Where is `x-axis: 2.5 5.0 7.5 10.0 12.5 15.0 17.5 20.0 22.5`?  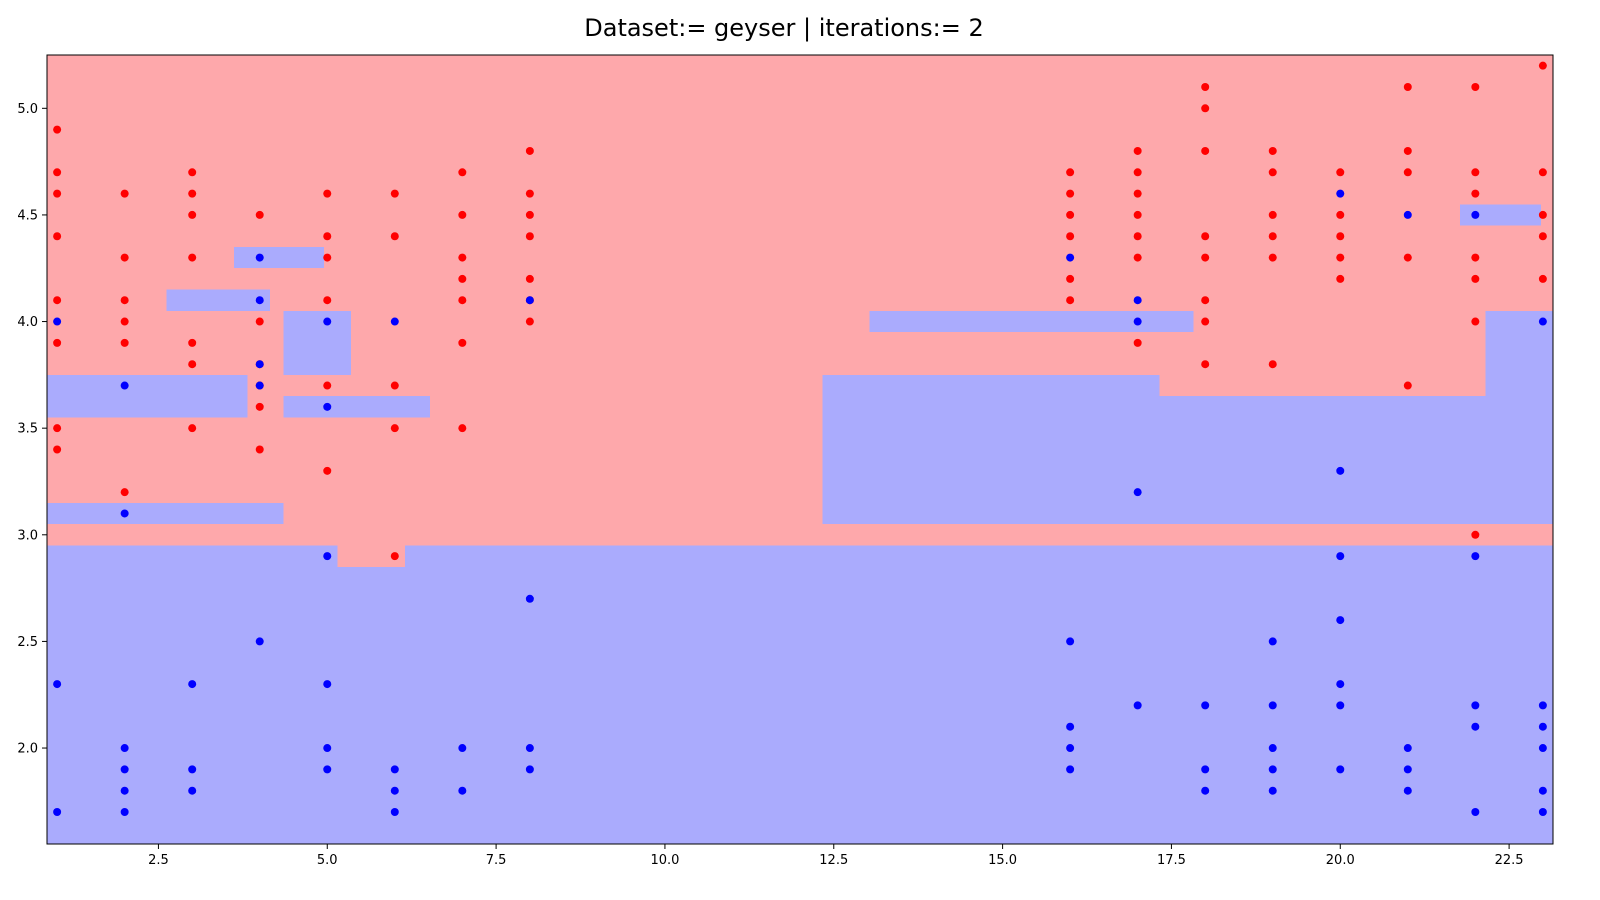
x-axis: 2.5 5.0 7.5 10.0 12.5 15.0 17.5 20.0 22.5 is located at coordinates (836, 856).